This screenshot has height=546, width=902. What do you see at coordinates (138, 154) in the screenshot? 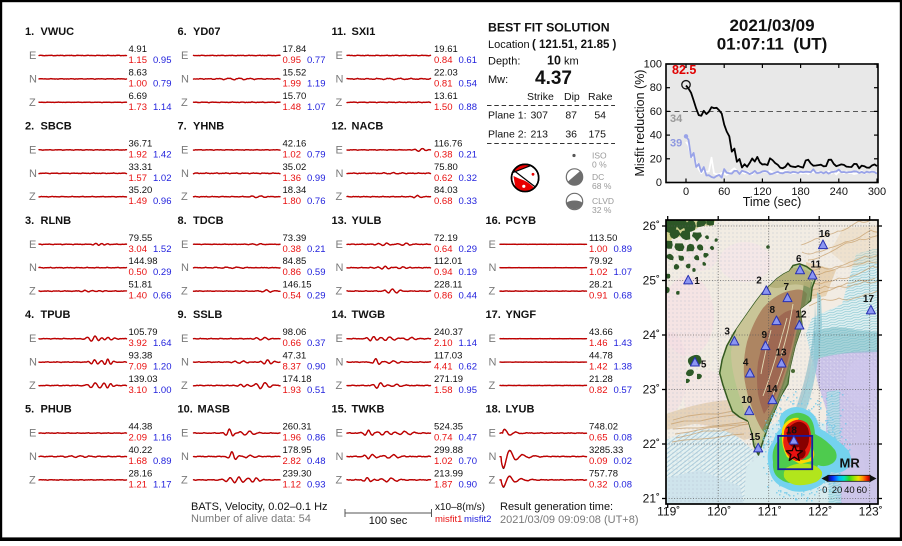
I see `svg-text: 1.92` at bounding box center [138, 154].